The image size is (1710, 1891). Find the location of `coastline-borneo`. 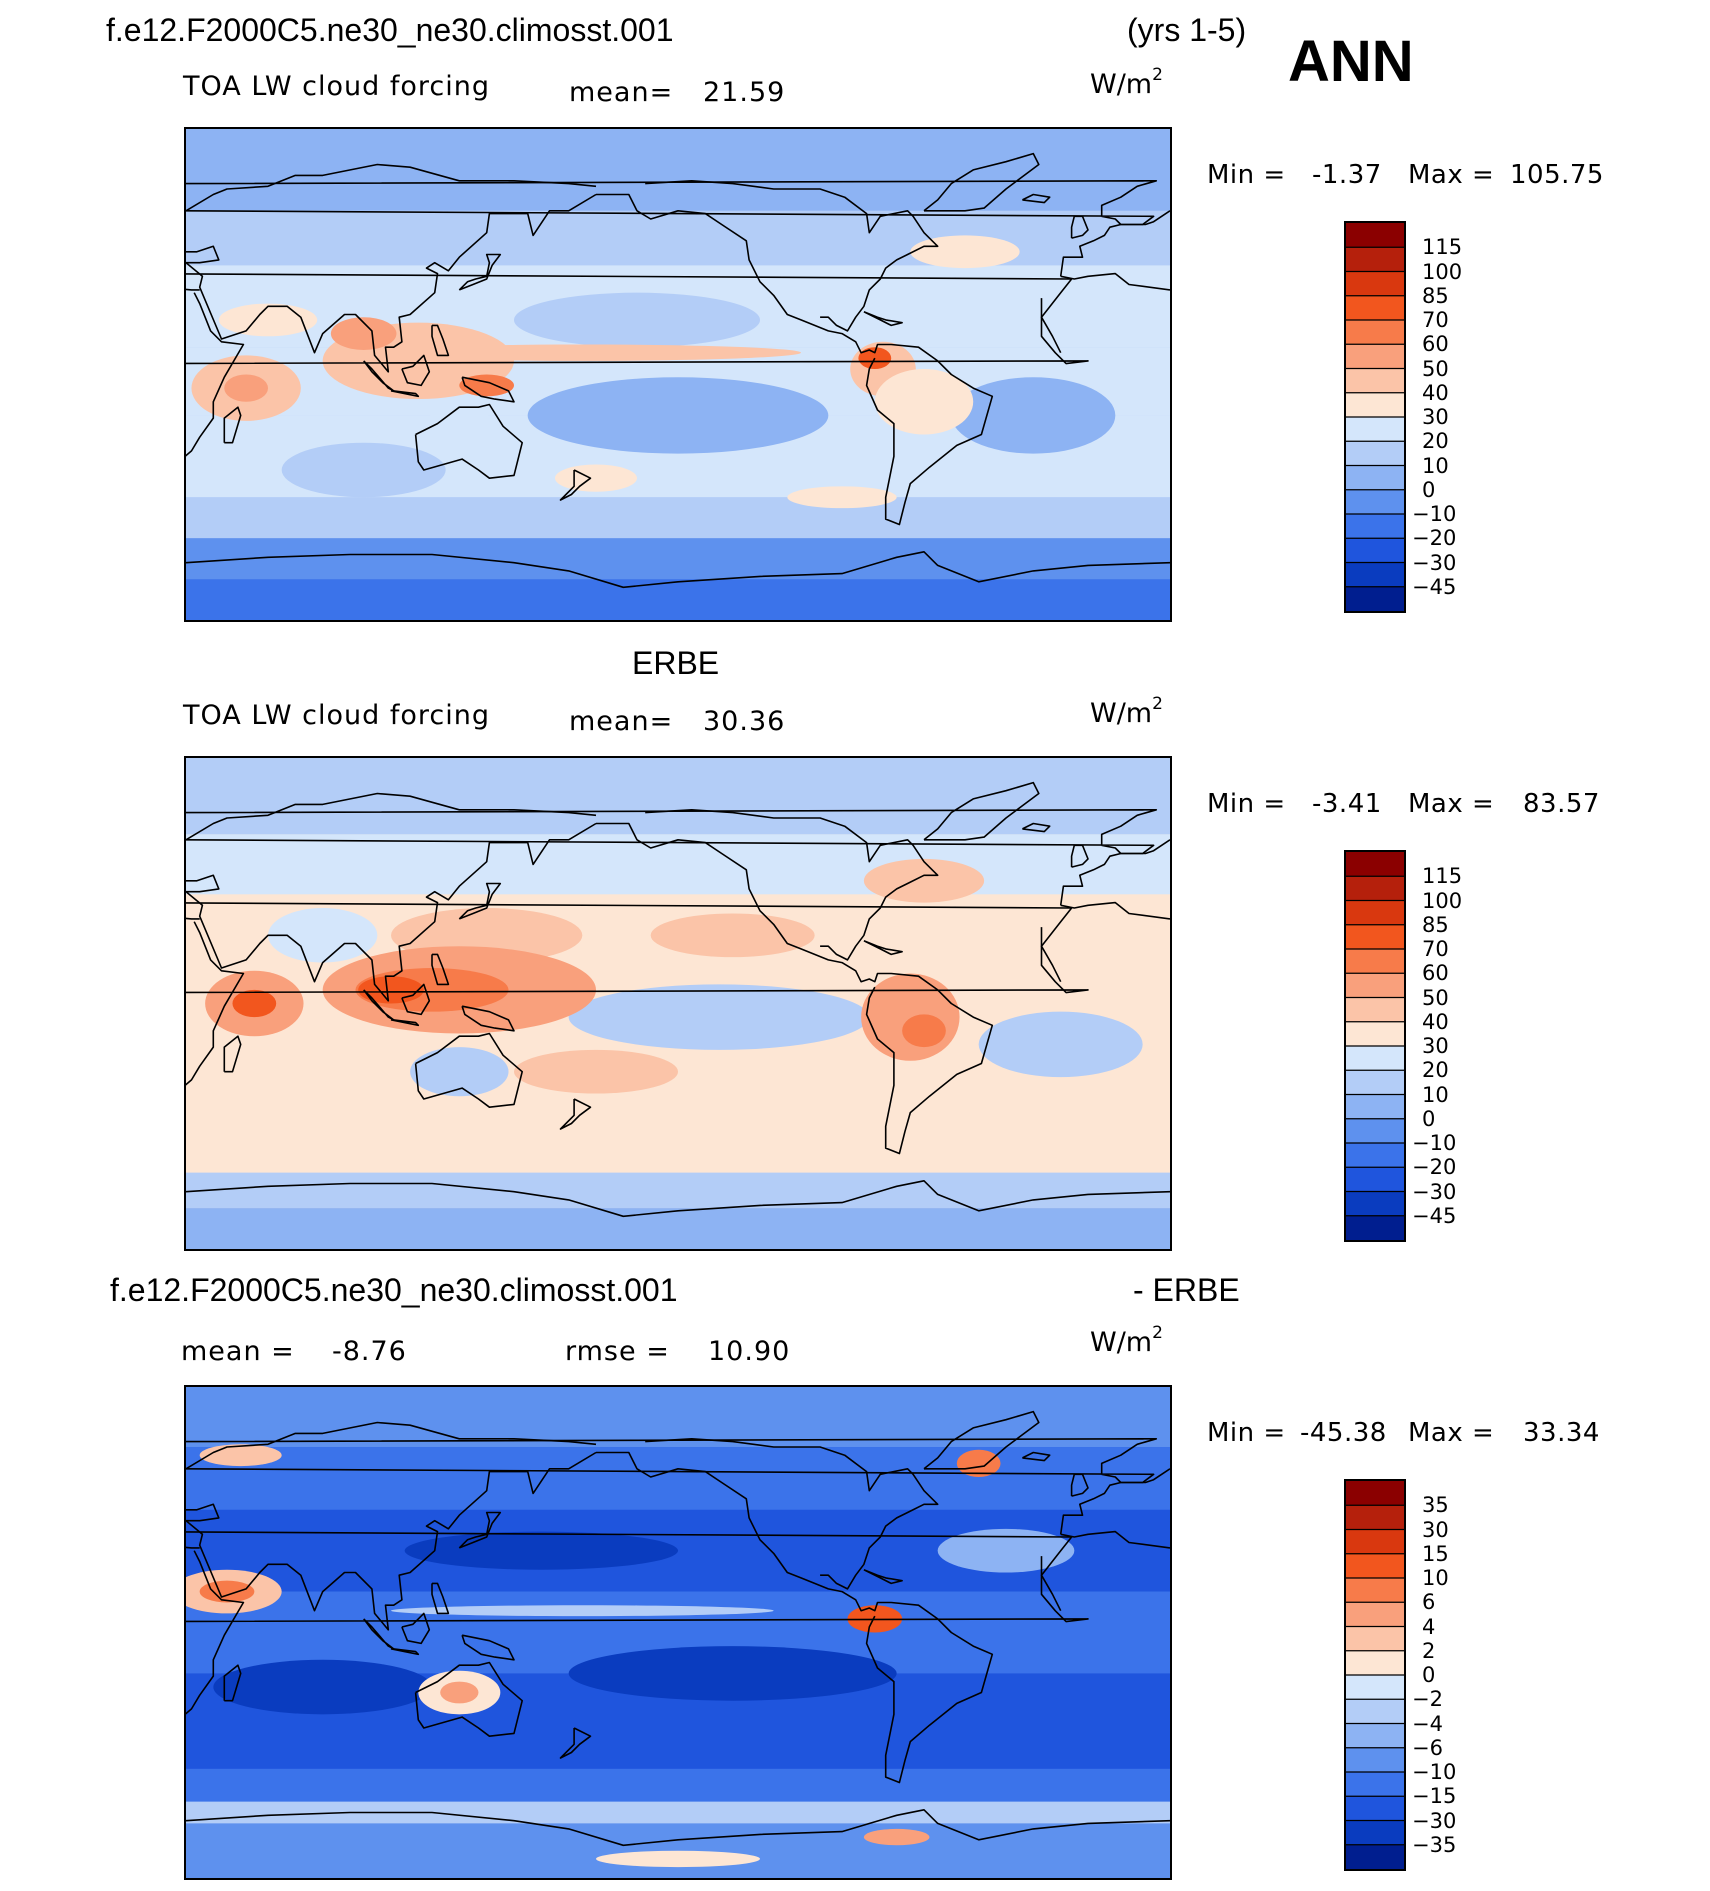

coastline-borneo is located at coordinates (416, 1628).